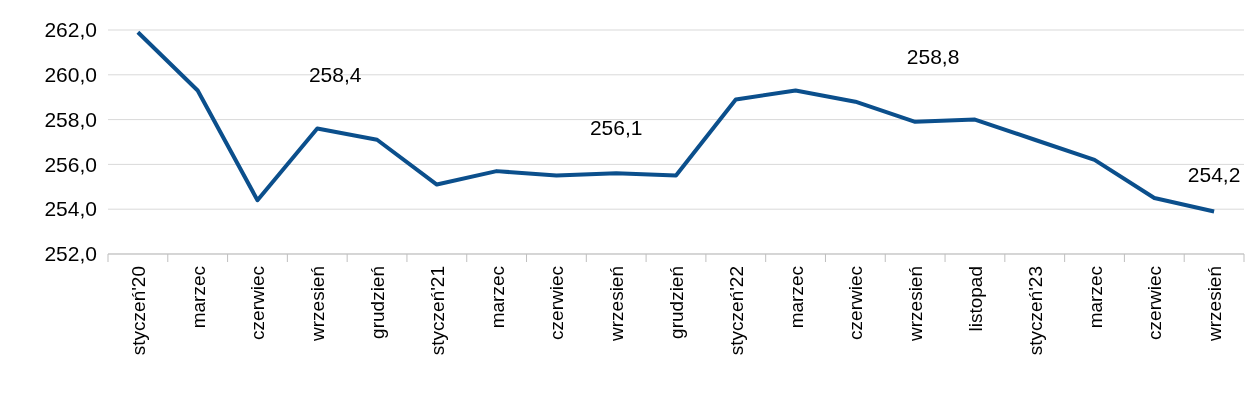 Image resolution: width=1250 pixels, height=409 pixels. I want to click on annotation: 258,4, so click(335, 74).